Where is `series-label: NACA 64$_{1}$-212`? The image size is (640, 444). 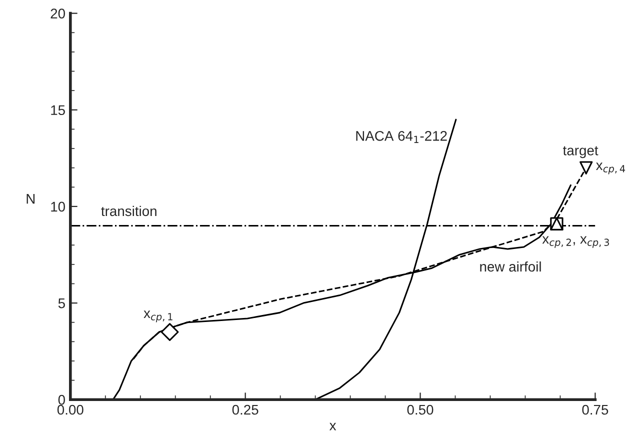
series-label: NACA 64$_{1}$-212 is located at coordinates (401, 137).